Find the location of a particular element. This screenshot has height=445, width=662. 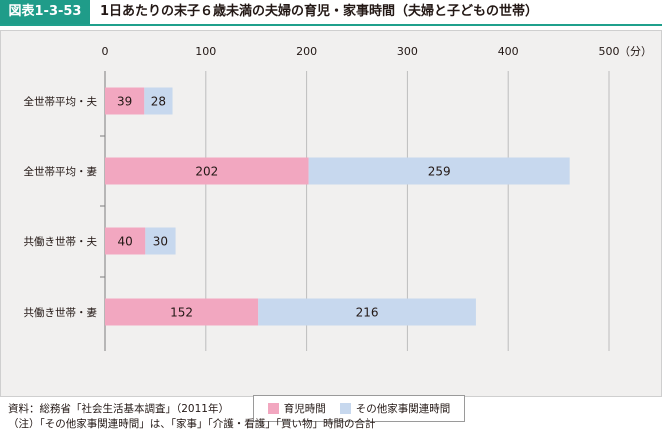

category-label: 全世帯平均・夫 is located at coordinates (61, 101).